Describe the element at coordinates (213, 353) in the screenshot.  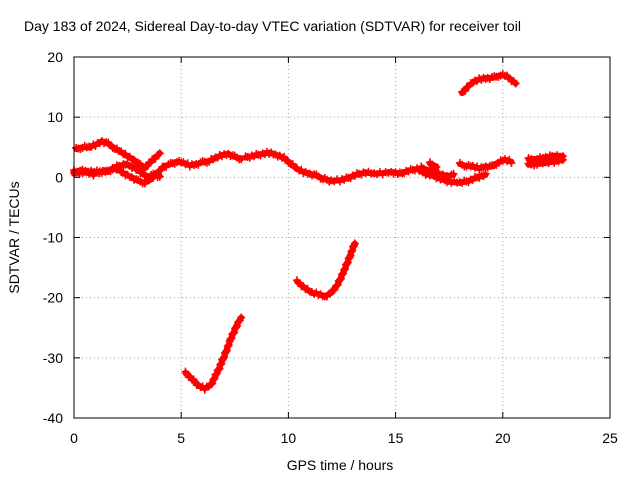
I see `series-track-l` at that location.